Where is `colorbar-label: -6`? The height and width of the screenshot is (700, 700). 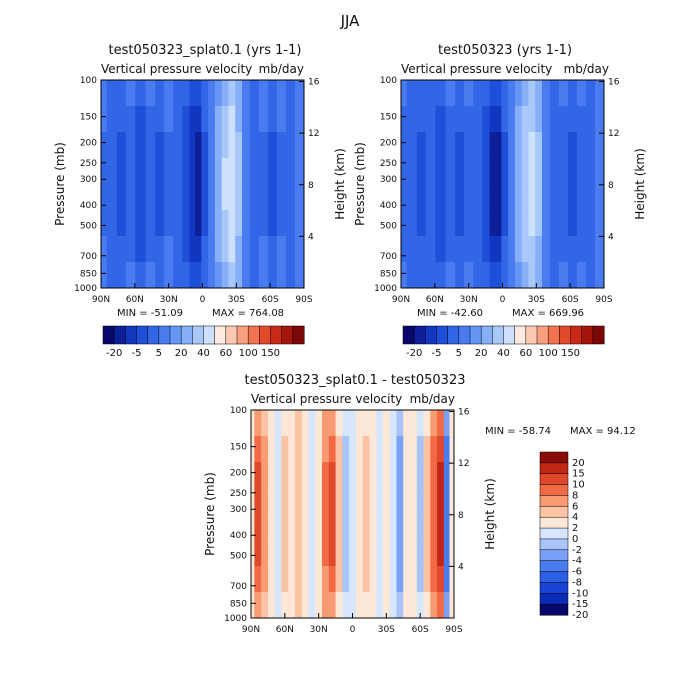 colorbar-label: -6 is located at coordinates (577, 572).